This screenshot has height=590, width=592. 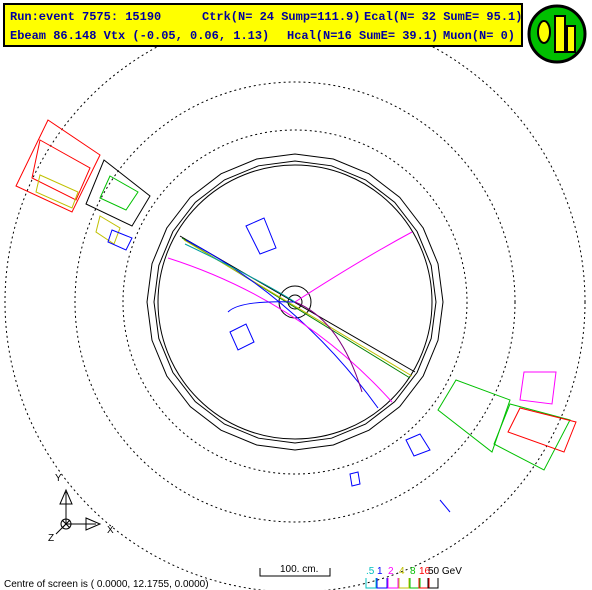 What do you see at coordinates (445, 506) in the screenshot?
I see `hit` at bounding box center [445, 506].